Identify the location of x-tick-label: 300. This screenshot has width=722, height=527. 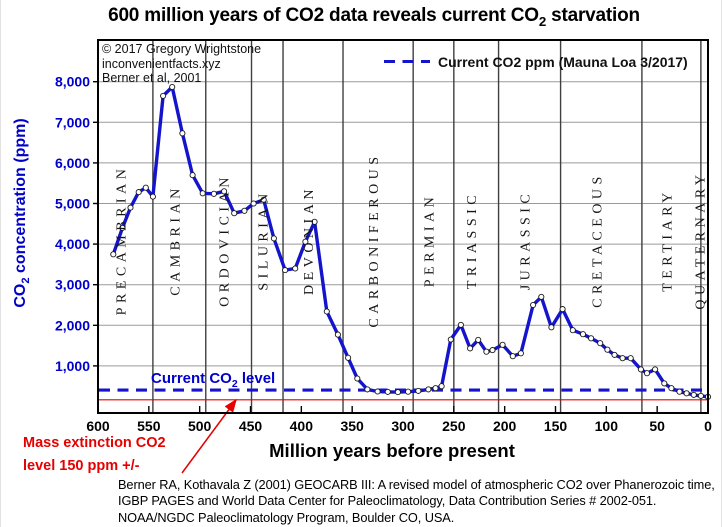
(403, 426).